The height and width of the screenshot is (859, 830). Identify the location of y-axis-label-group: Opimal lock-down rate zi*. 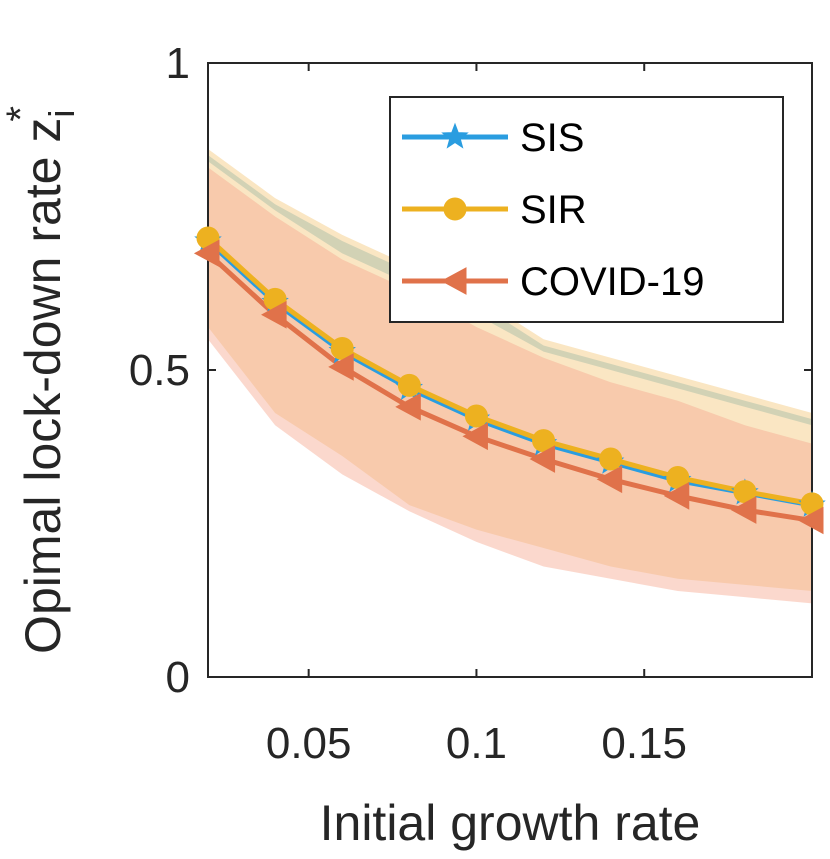
(41, 380).